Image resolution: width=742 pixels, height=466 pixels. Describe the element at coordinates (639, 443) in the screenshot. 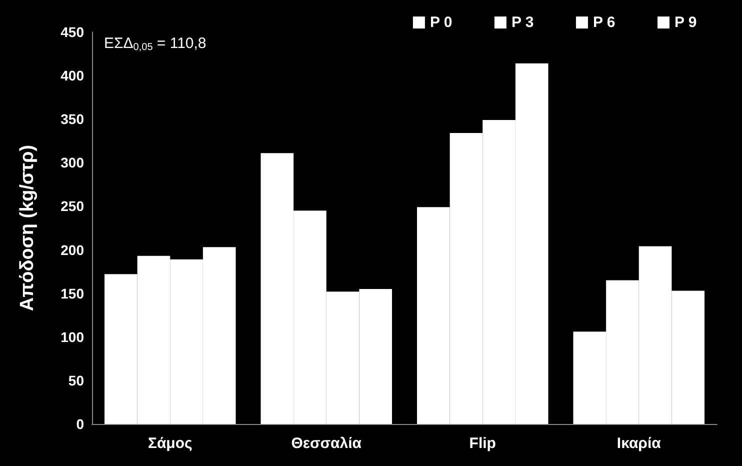

I see `x-tick-label: Ικαρία` at that location.